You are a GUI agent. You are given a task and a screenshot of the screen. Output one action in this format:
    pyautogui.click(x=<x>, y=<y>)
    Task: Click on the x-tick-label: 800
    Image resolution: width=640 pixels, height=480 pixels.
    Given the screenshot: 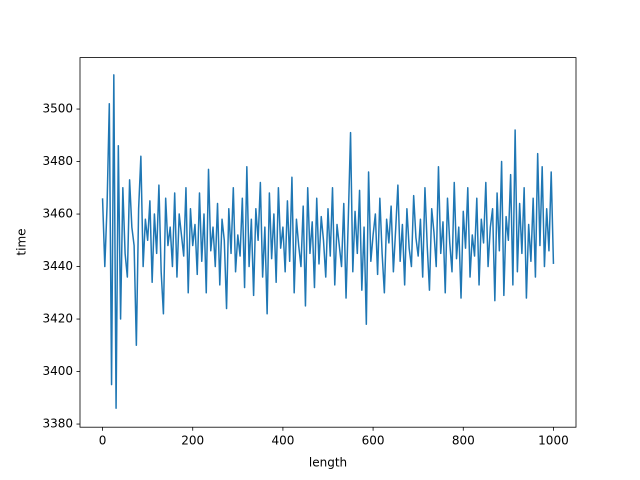 What is the action you would take?
    pyautogui.click(x=463, y=441)
    